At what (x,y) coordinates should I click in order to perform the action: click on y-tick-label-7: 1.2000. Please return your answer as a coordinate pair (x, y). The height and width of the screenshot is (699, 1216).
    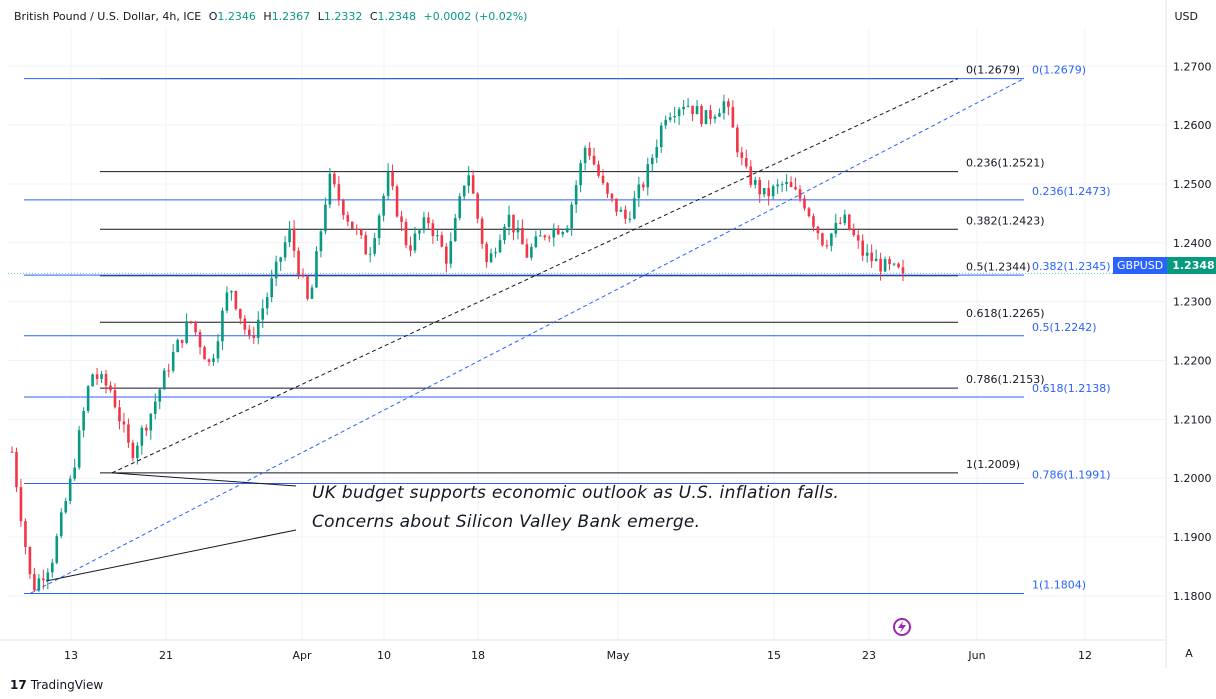
    Looking at the image, I should click on (1192, 478).